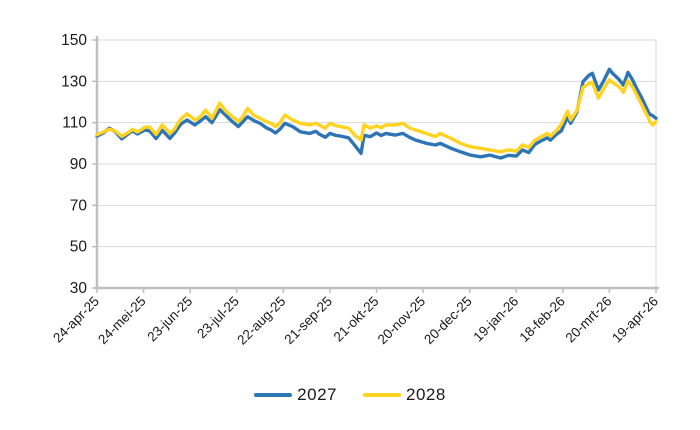 This screenshot has height=430, width=700. What do you see at coordinates (308, 321) in the screenshot?
I see `x-tick-label: 21-sep-25` at bounding box center [308, 321].